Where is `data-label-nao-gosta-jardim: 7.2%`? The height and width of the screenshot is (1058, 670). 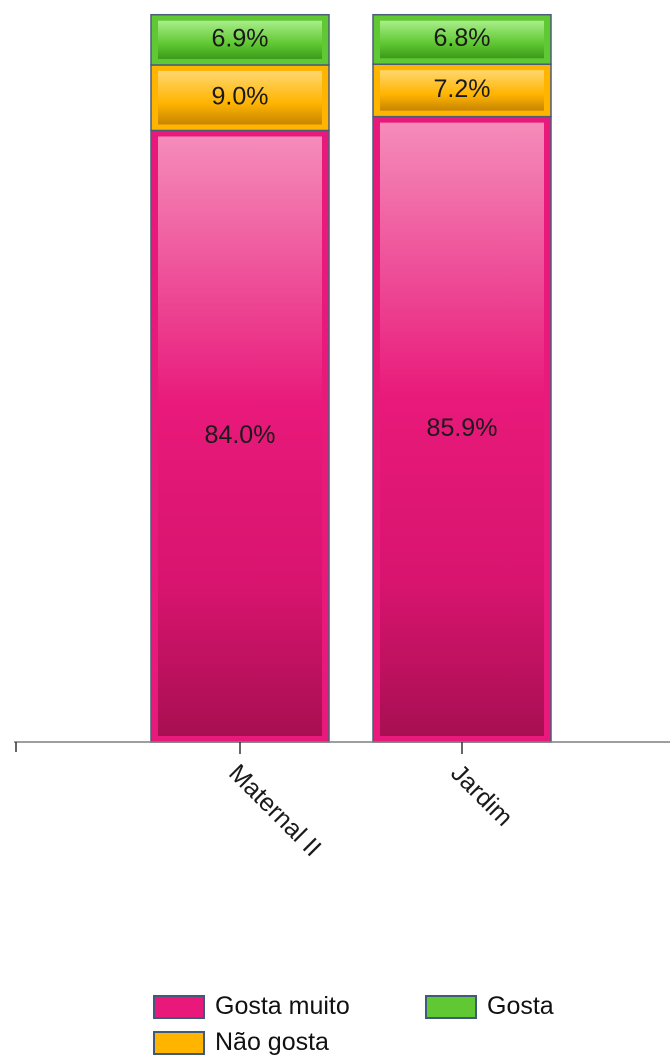 data-label-nao-gosta-jardim: 7.2% is located at coordinates (462, 89).